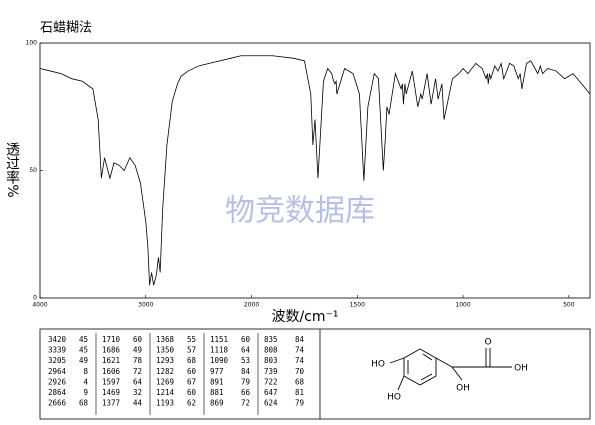 The image size is (595, 425). I want to click on peak-wavenumber: 739, so click(271, 371).